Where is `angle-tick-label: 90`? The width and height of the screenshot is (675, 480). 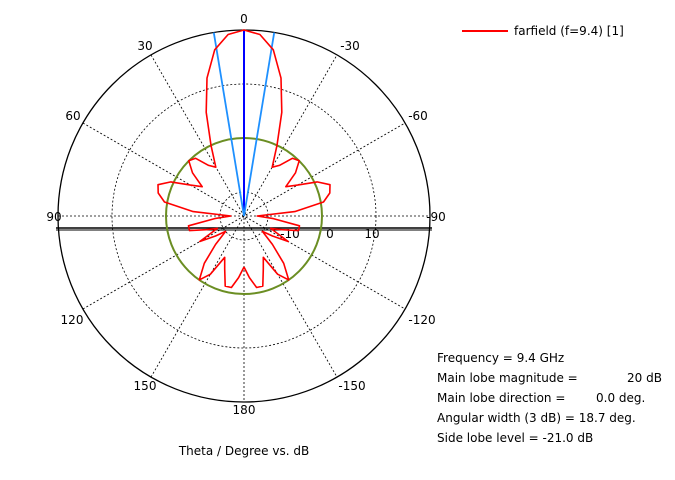
angle-tick-label: 90 is located at coordinates (53, 217).